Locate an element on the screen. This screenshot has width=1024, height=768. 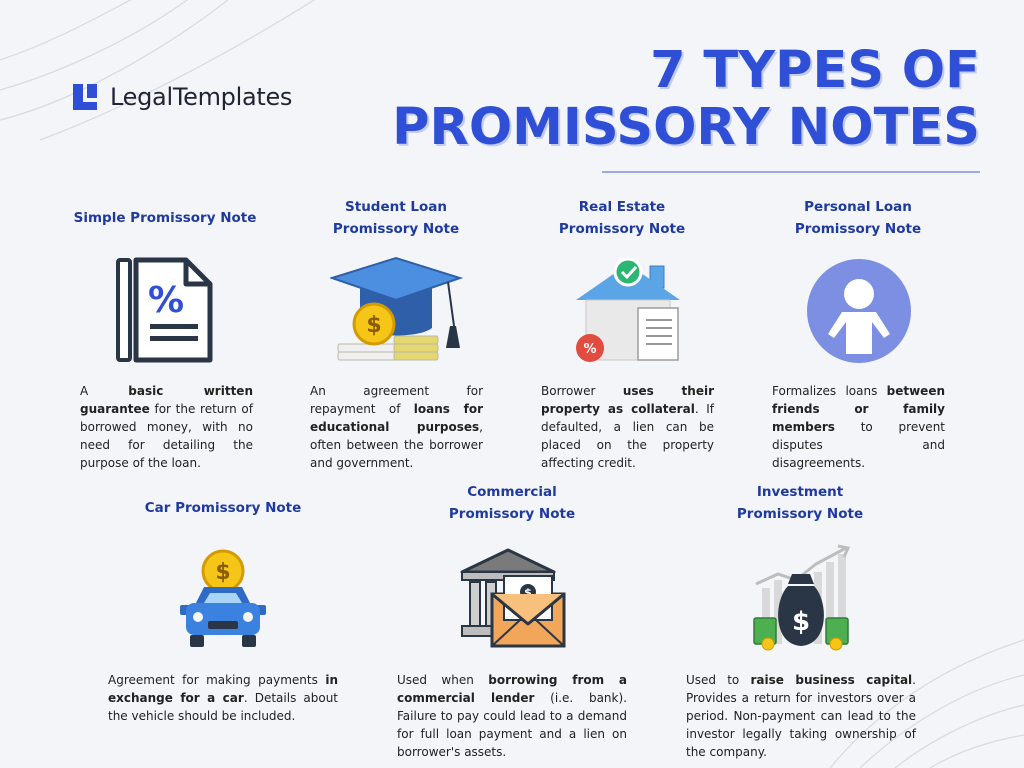
desc-segment: uses their property as collateral is located at coordinates (627, 400).